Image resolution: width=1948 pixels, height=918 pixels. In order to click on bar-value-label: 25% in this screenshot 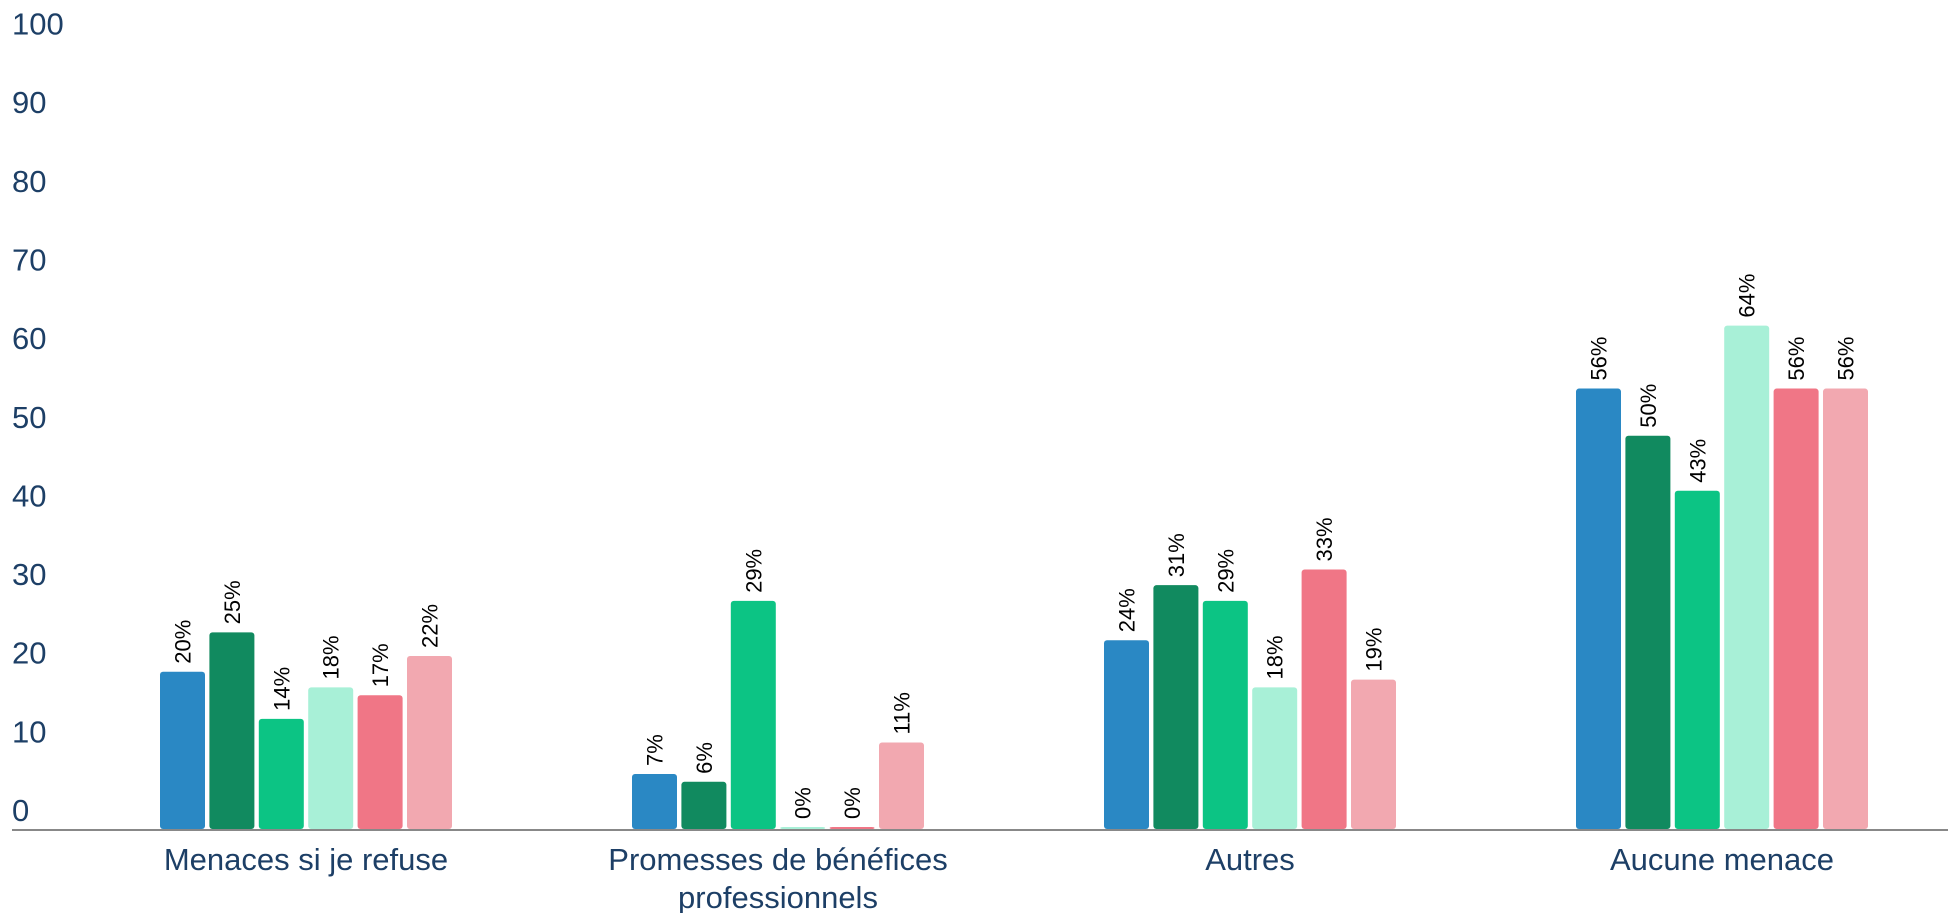, I will do `click(232, 602)`.